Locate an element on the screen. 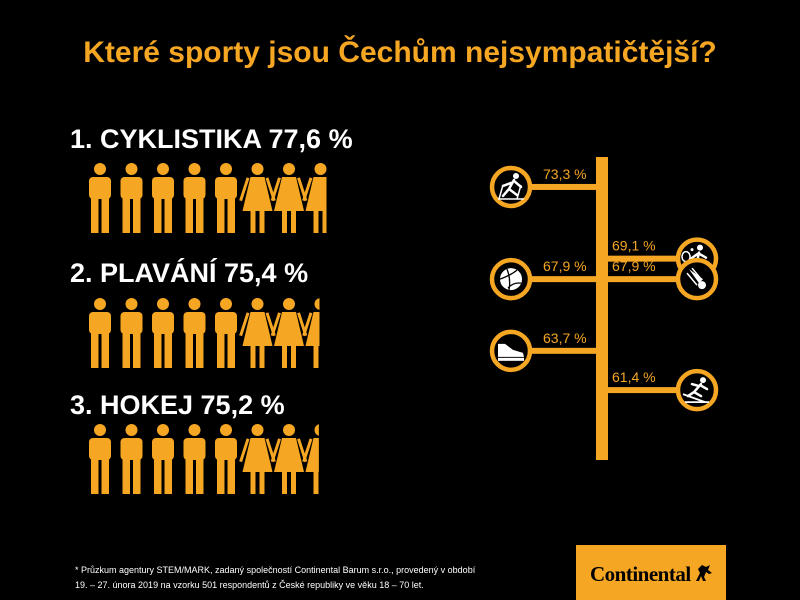 The width and height of the screenshot is (800, 600). horse-icon is located at coordinates (704, 573).